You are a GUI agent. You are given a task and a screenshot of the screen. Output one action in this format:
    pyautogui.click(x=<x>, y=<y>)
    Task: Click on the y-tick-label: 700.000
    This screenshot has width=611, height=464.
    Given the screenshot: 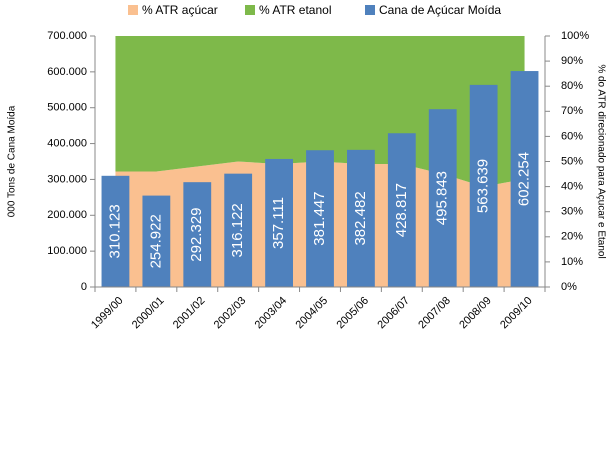 What is the action you would take?
    pyautogui.click(x=67, y=36)
    